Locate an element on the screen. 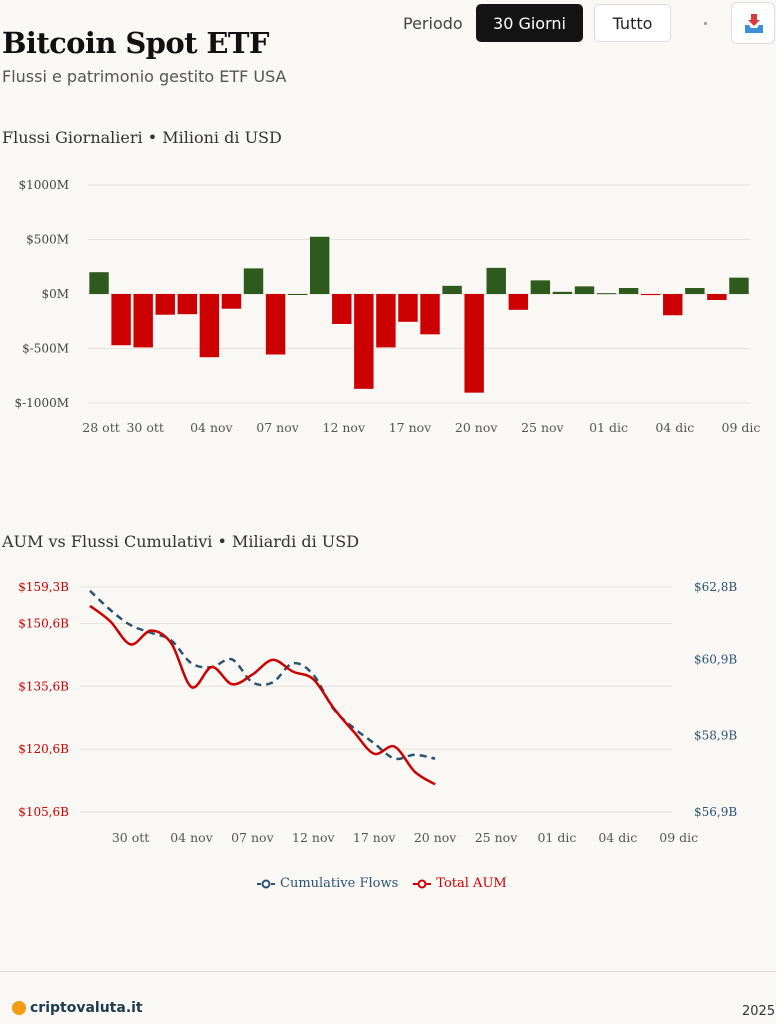 This screenshot has width=776, height=1024. footer-divider is located at coordinates (388, 971).